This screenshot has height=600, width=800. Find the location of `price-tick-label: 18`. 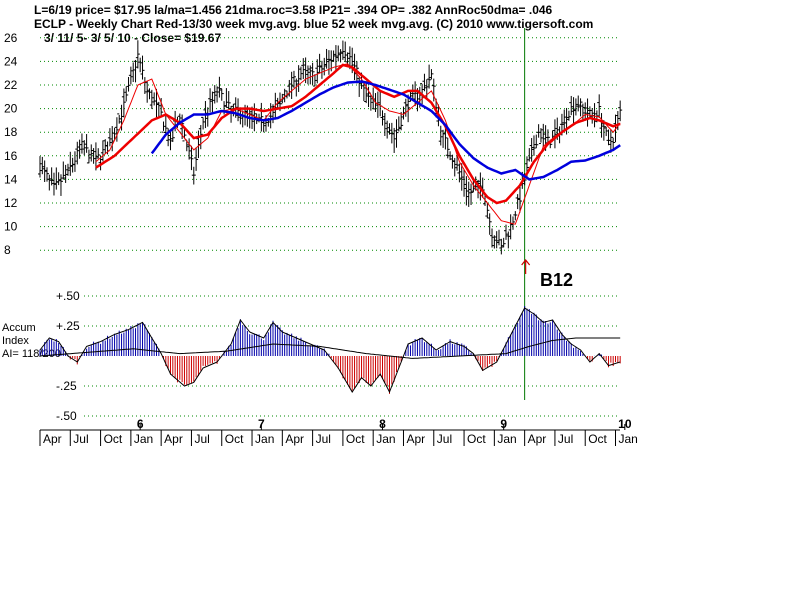

price-tick-label: 18 is located at coordinates (11, 132).